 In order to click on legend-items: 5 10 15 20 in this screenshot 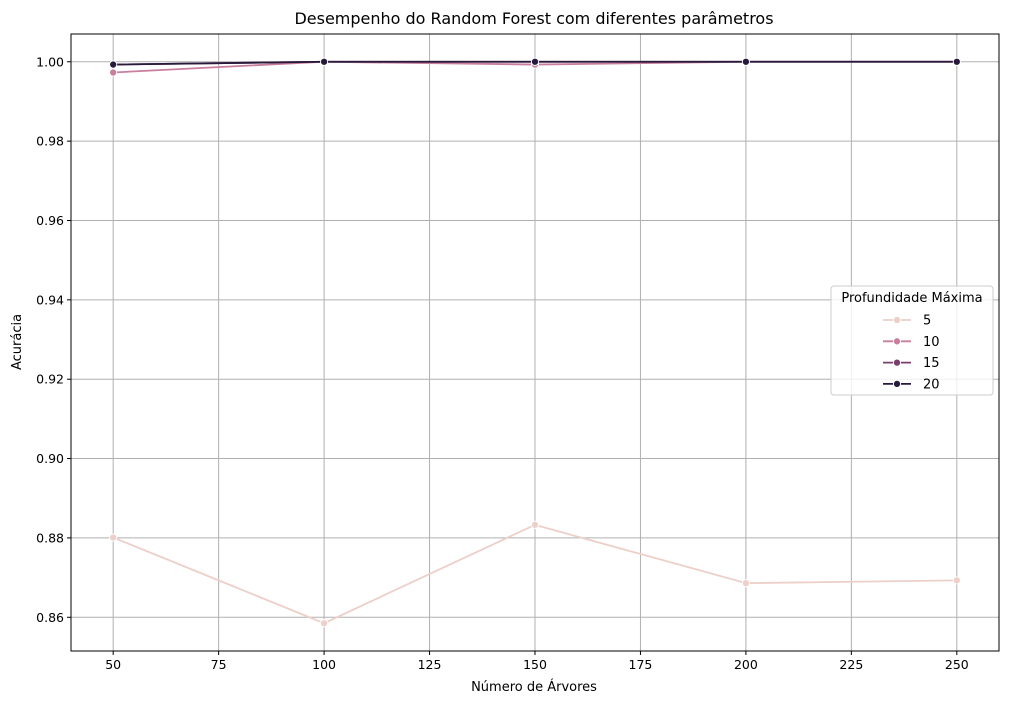, I will do `click(911, 353)`.